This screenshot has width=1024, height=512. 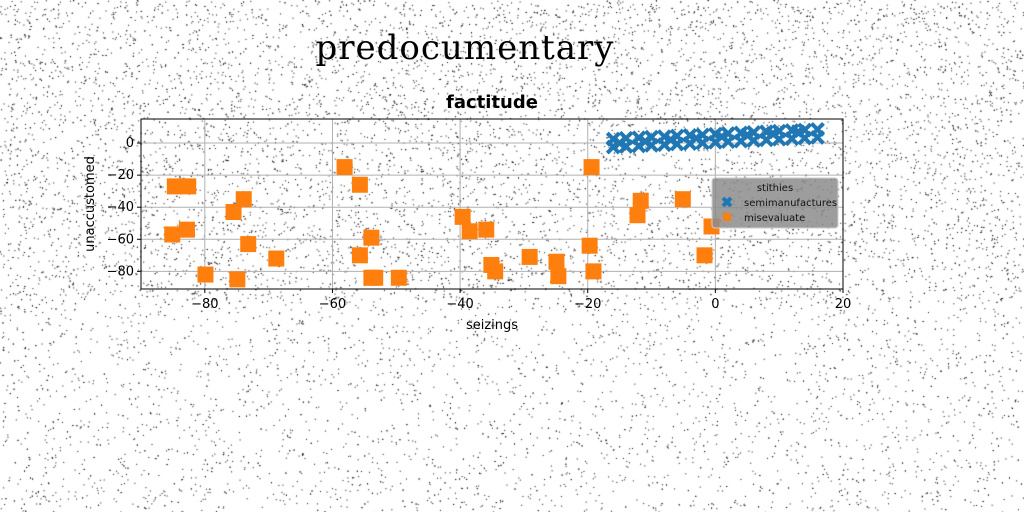 What do you see at coordinates (465, 48) in the screenshot?
I see `page-title: predocumentary` at bounding box center [465, 48].